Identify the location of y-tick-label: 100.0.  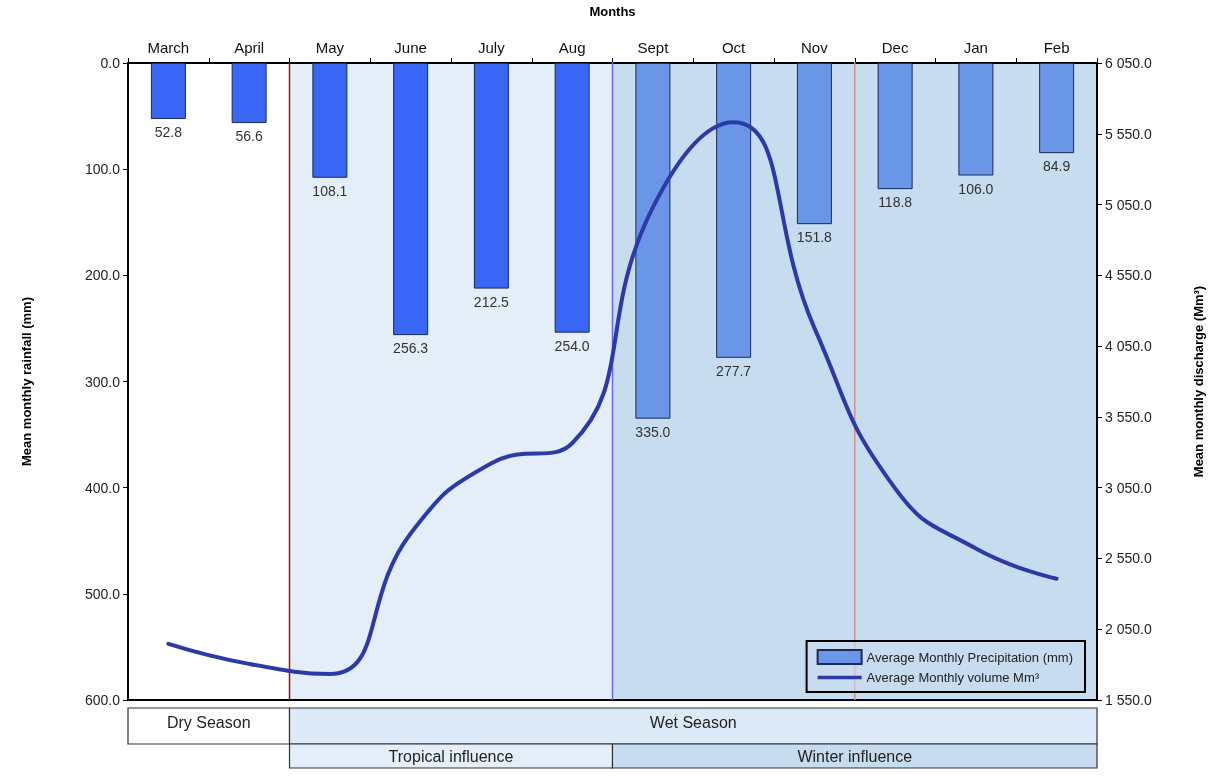
(102, 169).